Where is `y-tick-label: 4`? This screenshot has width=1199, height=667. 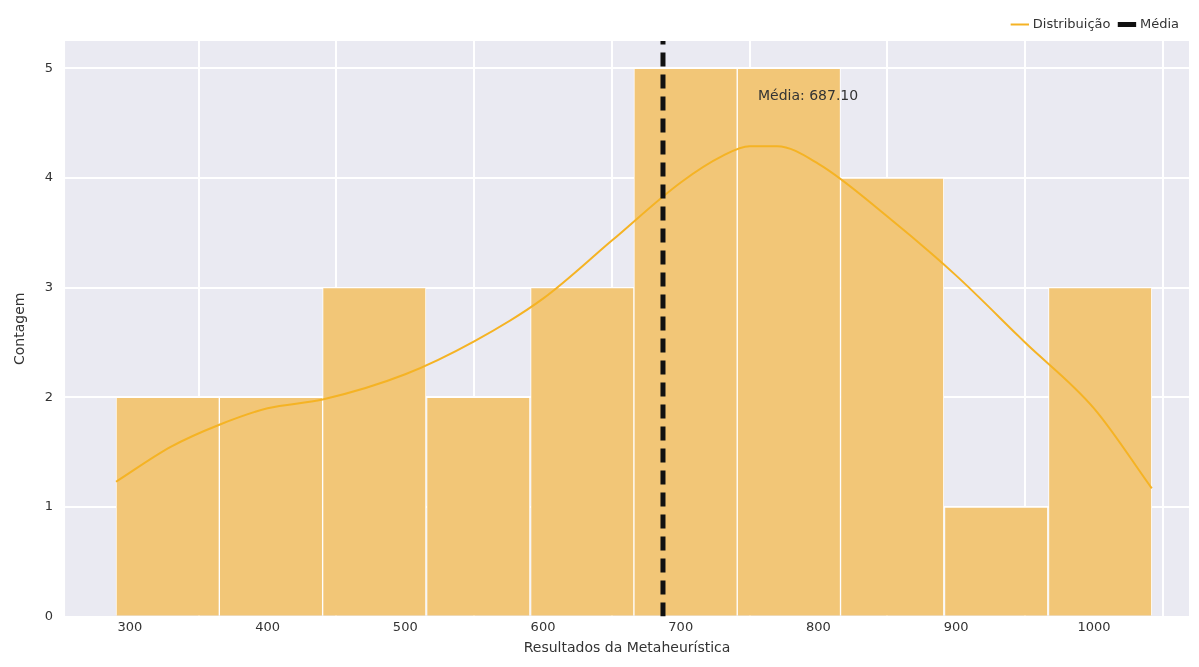
y-tick-label: 4 is located at coordinates (49, 177).